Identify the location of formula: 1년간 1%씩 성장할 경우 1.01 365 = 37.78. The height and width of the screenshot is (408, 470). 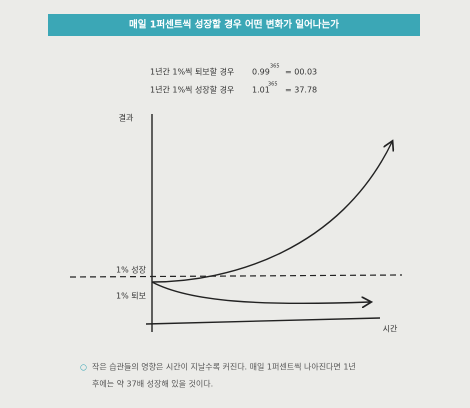
(233, 88).